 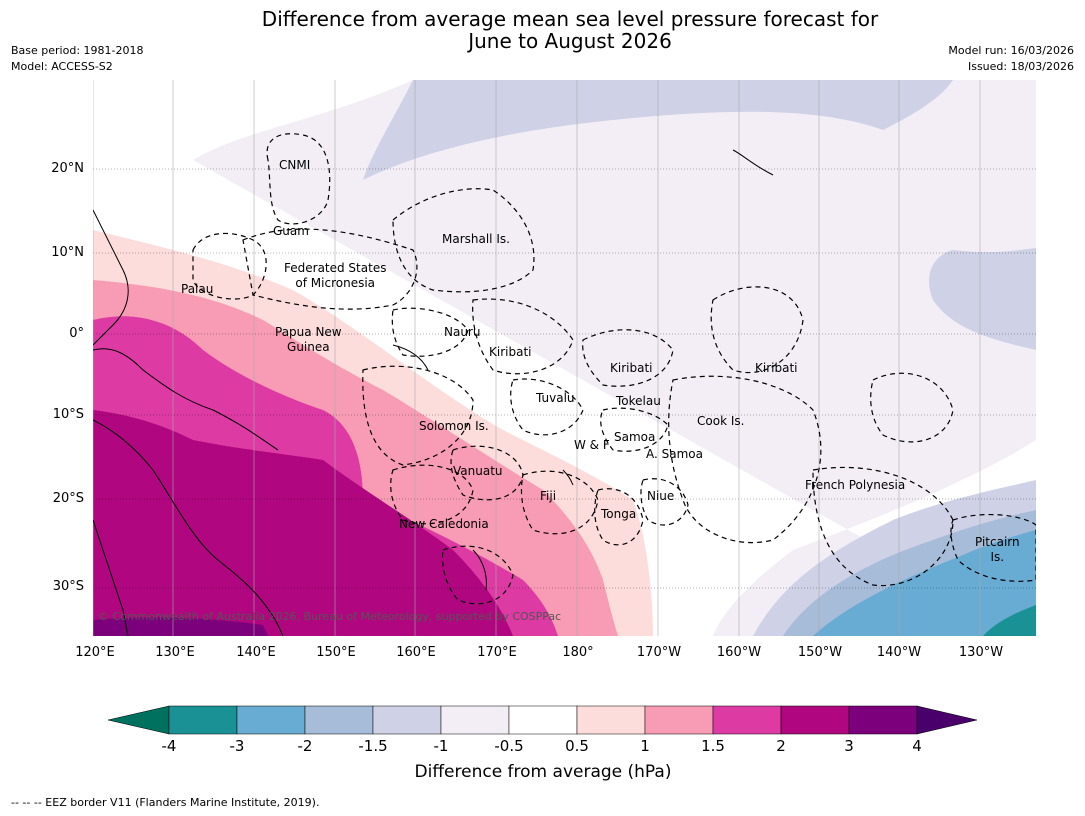 What do you see at coordinates (237, 746) in the screenshot?
I see `cbar-tick-1: -3` at bounding box center [237, 746].